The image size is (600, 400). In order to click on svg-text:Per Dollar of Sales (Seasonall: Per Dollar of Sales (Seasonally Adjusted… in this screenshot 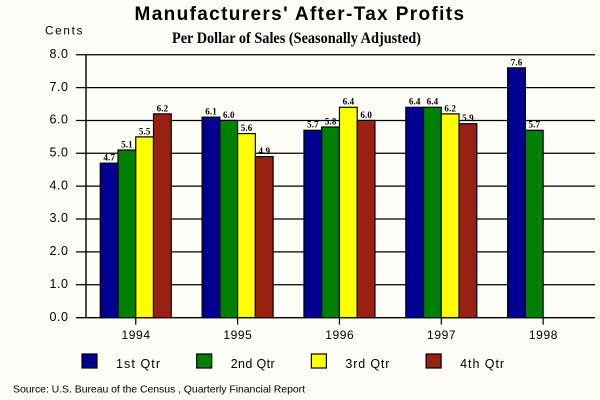, I will do `click(296, 38)`.